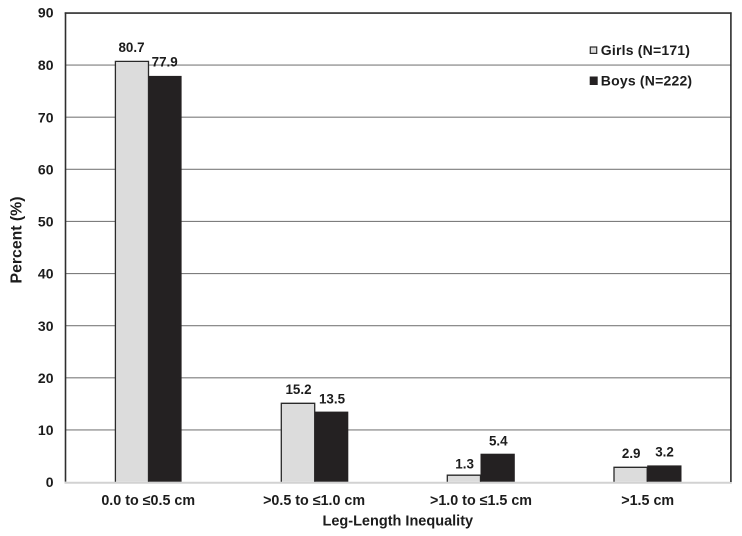  Describe the element at coordinates (46, 274) in the screenshot. I see `svg-text: 40` at that location.